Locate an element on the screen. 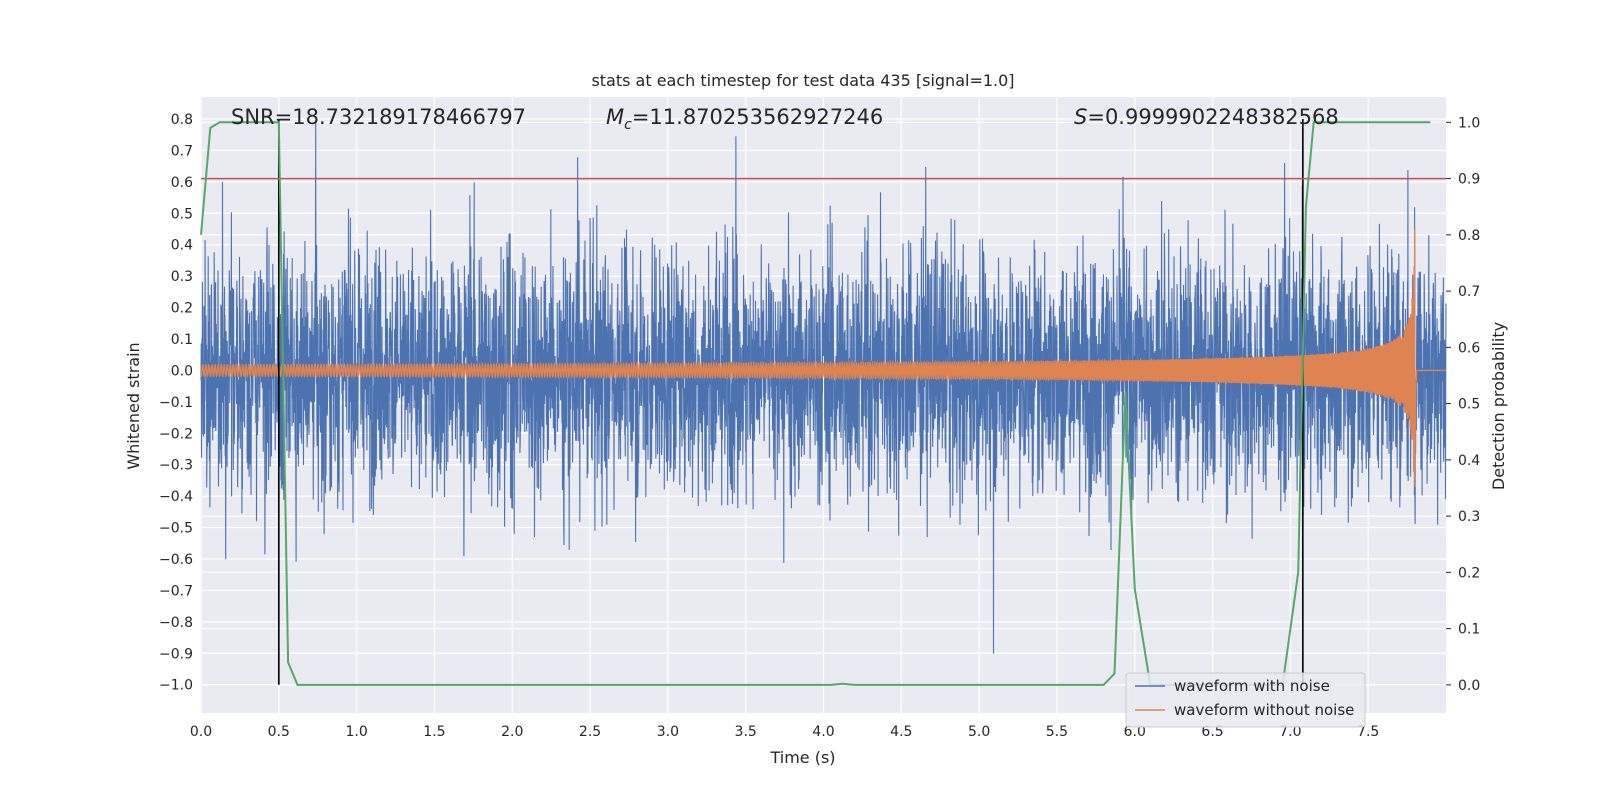 This screenshot has height=800, width=1600. snr-annotation: SNR=18.732189178466797 is located at coordinates (378, 117).